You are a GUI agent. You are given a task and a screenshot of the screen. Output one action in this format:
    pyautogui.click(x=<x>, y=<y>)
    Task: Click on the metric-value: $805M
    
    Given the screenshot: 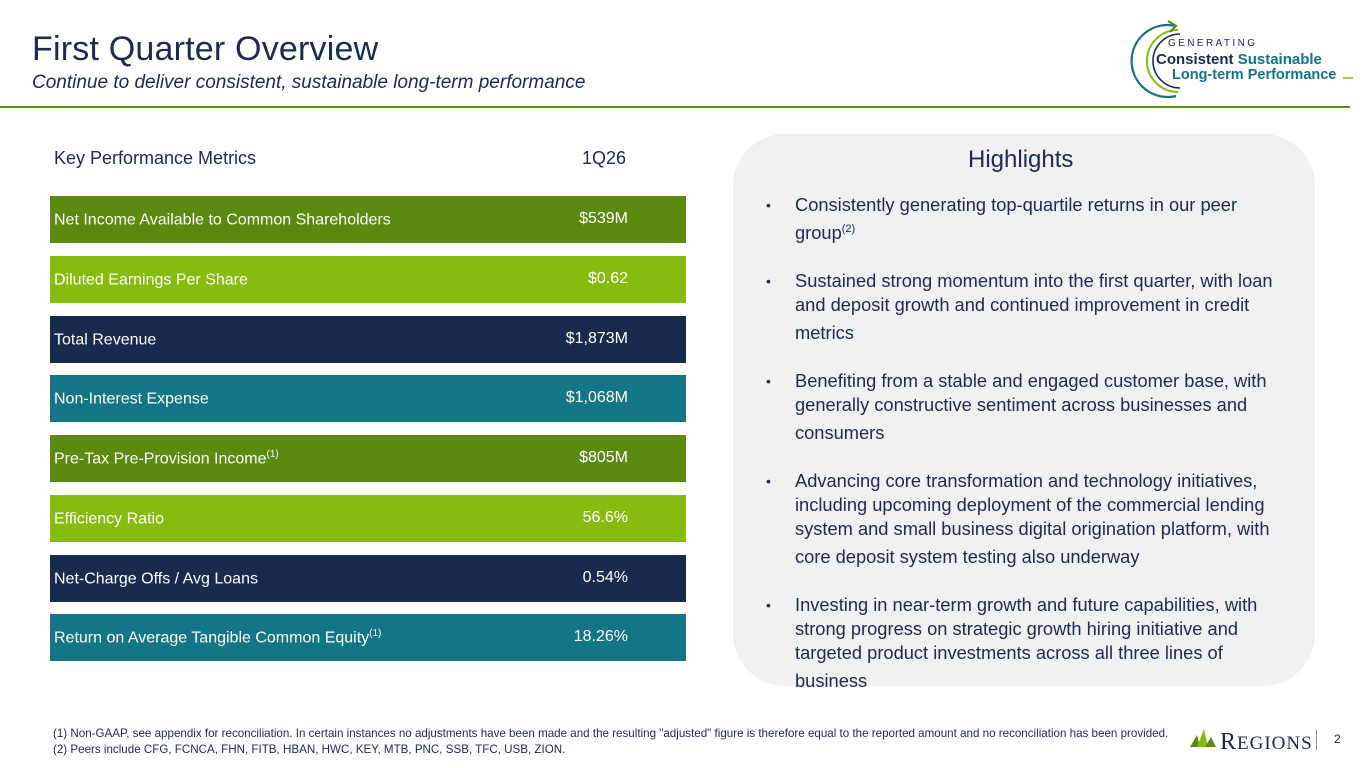 What is the action you would take?
    pyautogui.click(x=603, y=457)
    